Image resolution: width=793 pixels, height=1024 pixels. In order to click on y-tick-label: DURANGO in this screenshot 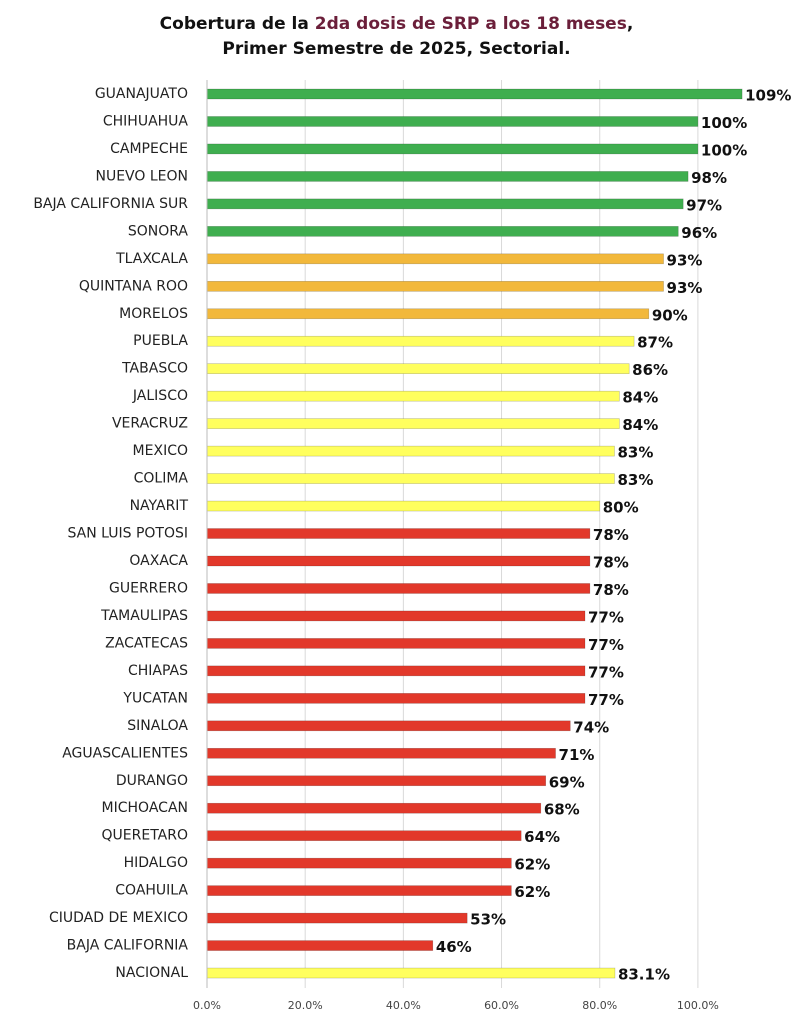, I will do `click(152, 781)`.